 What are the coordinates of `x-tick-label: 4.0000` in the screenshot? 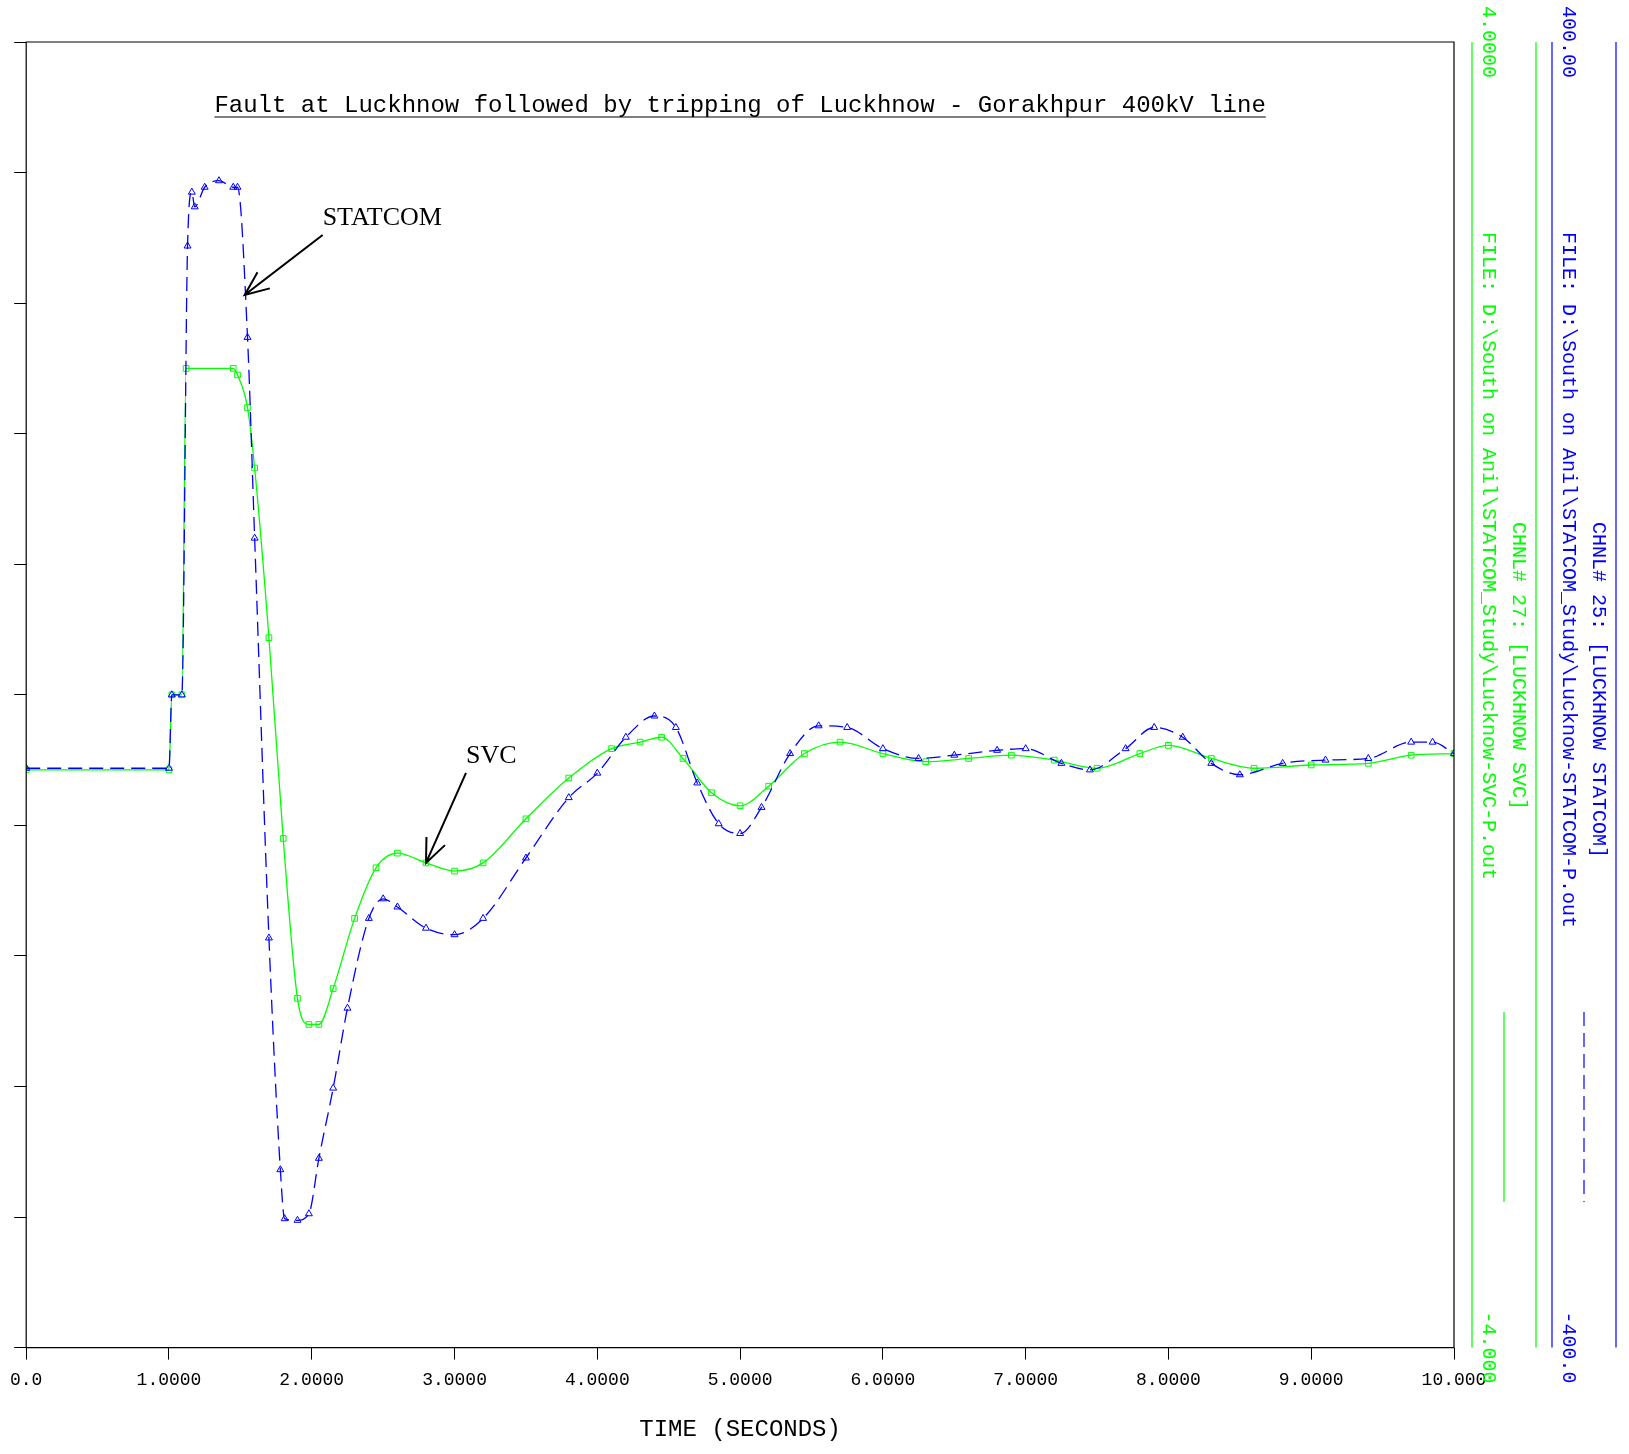 It's located at (597, 1380).